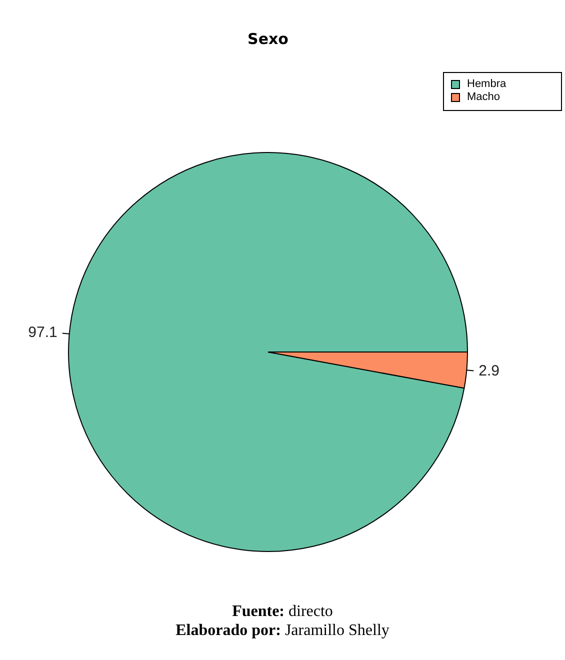  What do you see at coordinates (268, 39) in the screenshot?
I see `chart-title: Sexo` at bounding box center [268, 39].